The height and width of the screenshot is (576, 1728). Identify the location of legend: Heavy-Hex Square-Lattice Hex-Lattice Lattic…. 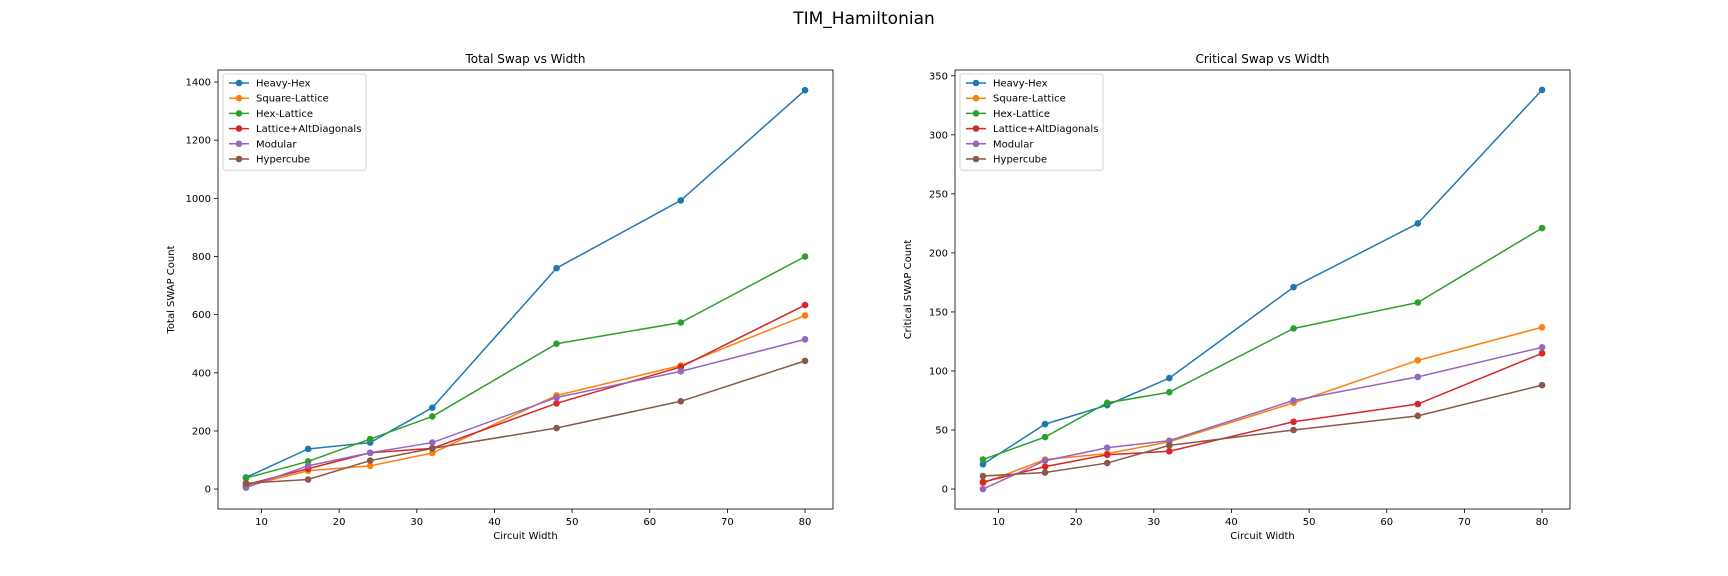
(1031, 122).